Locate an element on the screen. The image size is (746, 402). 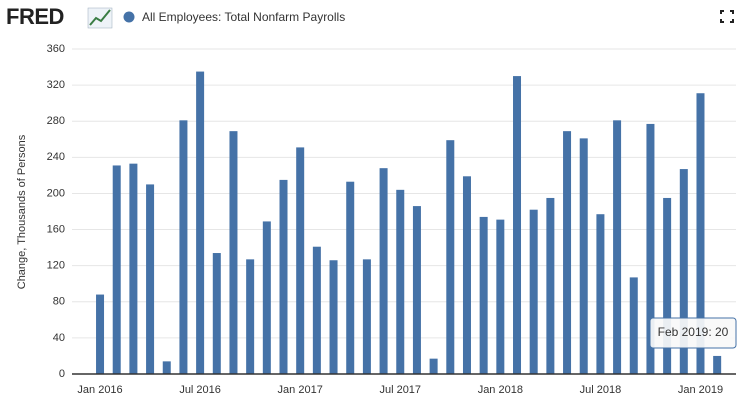
legend-marker is located at coordinates (129, 17).